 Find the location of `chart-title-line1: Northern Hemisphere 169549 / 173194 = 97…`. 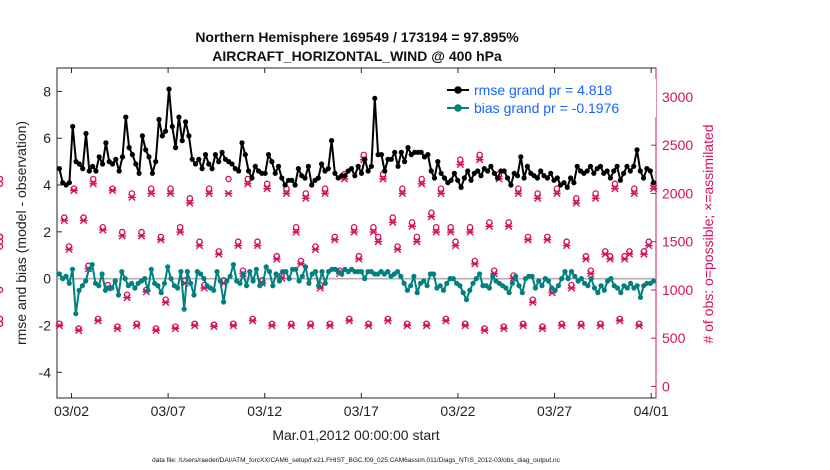

chart-title-line1: Northern Hemisphere 169549 / 173194 = 97… is located at coordinates (357, 37).